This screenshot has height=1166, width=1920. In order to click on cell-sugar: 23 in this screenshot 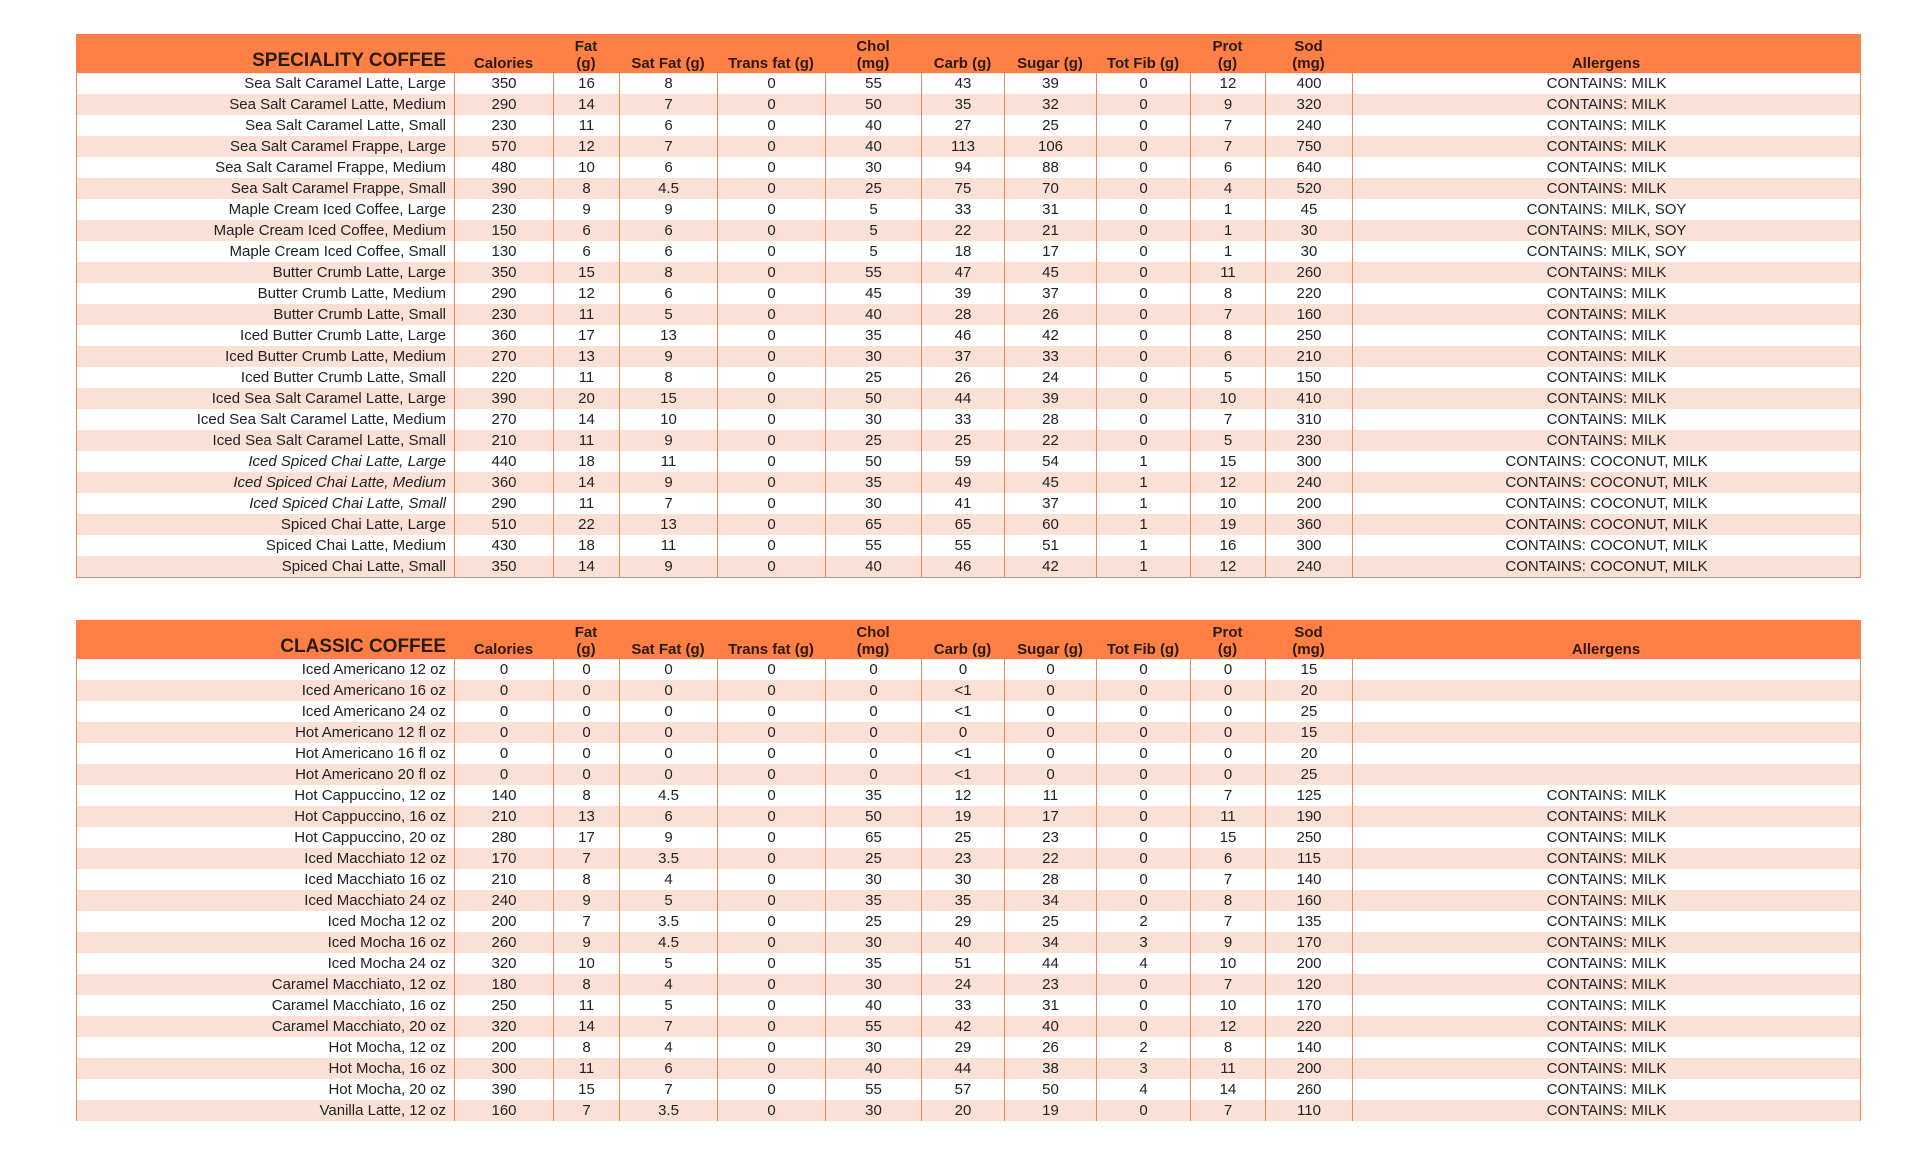, I will do `click(1050, 837)`.